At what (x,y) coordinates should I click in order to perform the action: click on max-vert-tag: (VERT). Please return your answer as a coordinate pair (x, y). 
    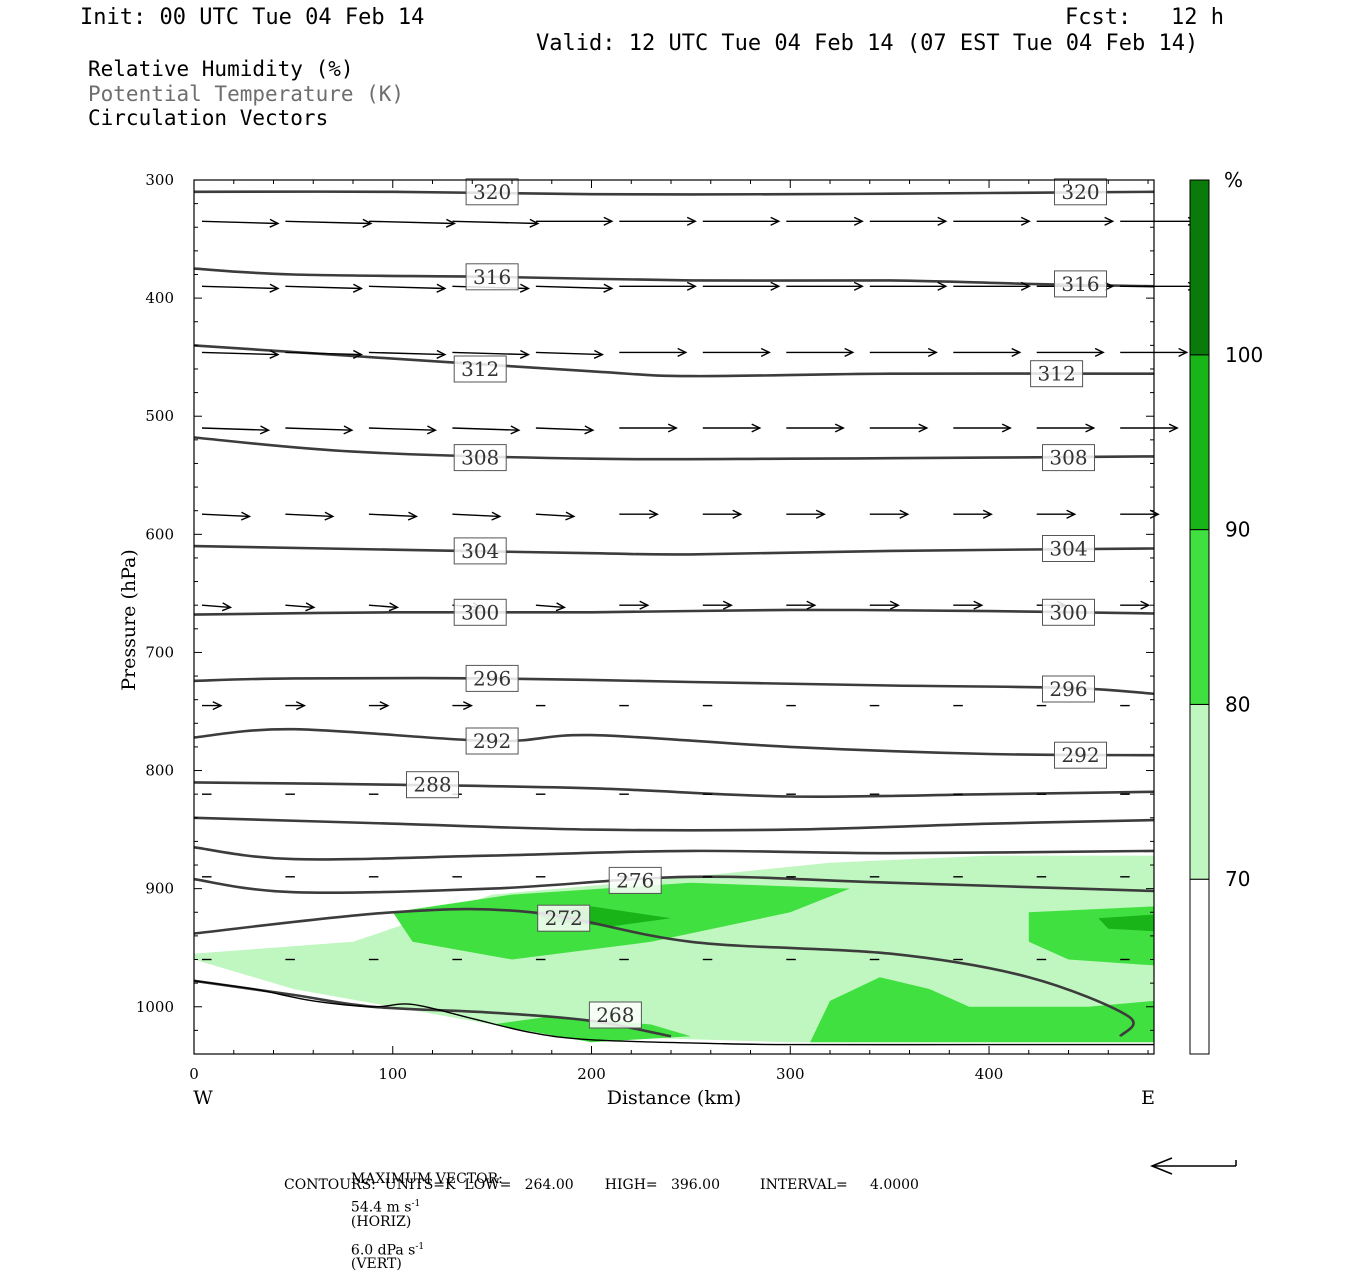
    Looking at the image, I should click on (376, 1264).